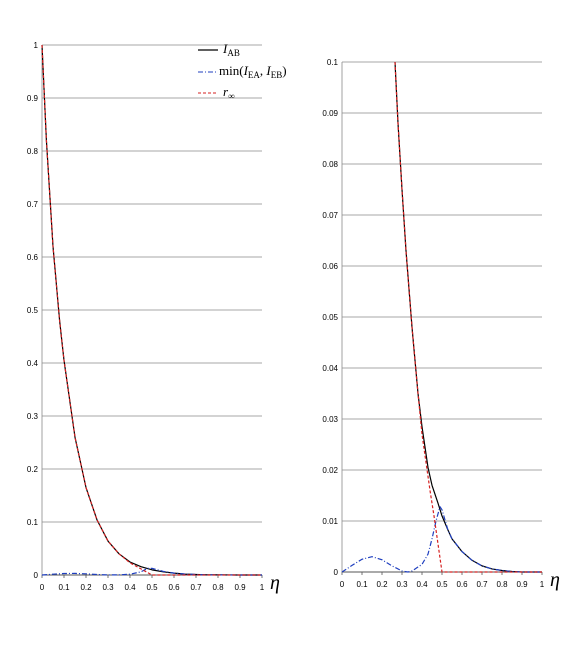 The height and width of the screenshot is (653, 579). What do you see at coordinates (33, 151) in the screenshot?
I see `y-tick-label: 0.8` at bounding box center [33, 151].